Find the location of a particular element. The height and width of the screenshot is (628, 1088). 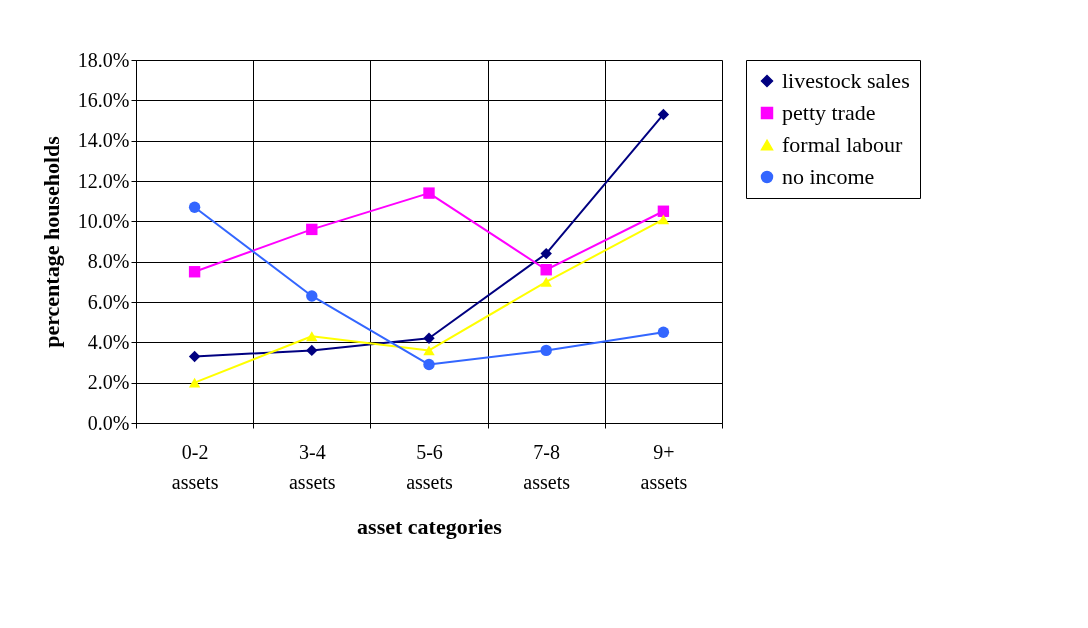

legend-label: petty trade is located at coordinates (829, 112).